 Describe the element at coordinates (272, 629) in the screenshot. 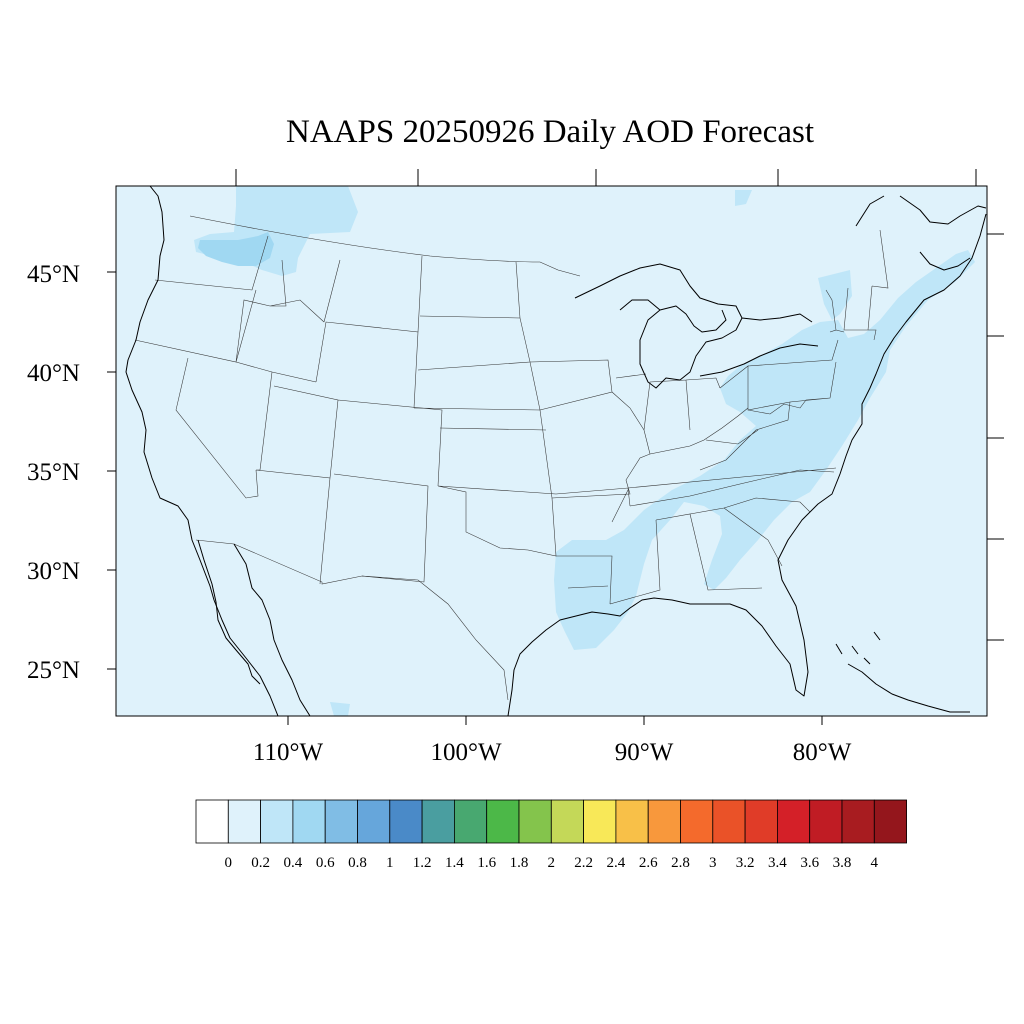

I see `coastline-gulf-california` at that location.